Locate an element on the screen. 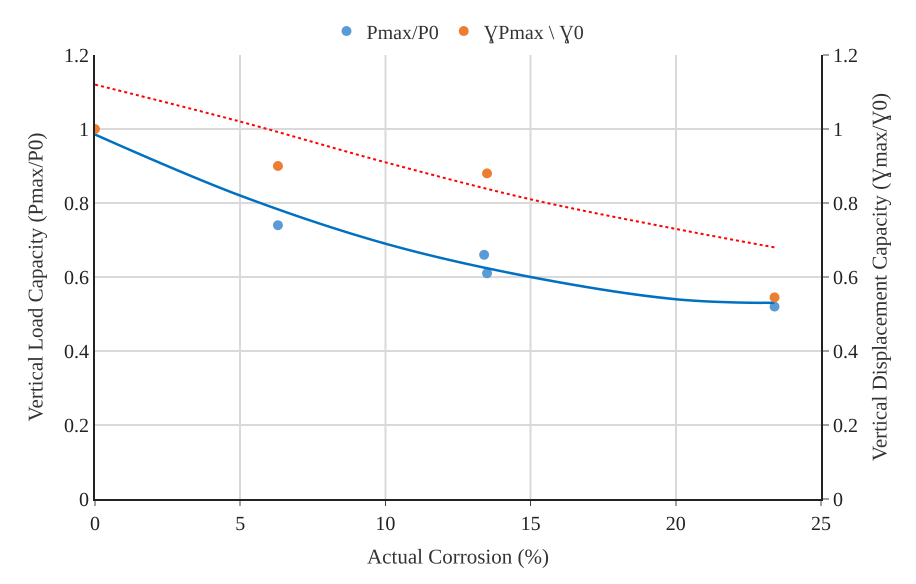 Image resolution: width=916 pixels, height=584 pixels. y-tick-label: 0.6 is located at coordinates (76, 278).